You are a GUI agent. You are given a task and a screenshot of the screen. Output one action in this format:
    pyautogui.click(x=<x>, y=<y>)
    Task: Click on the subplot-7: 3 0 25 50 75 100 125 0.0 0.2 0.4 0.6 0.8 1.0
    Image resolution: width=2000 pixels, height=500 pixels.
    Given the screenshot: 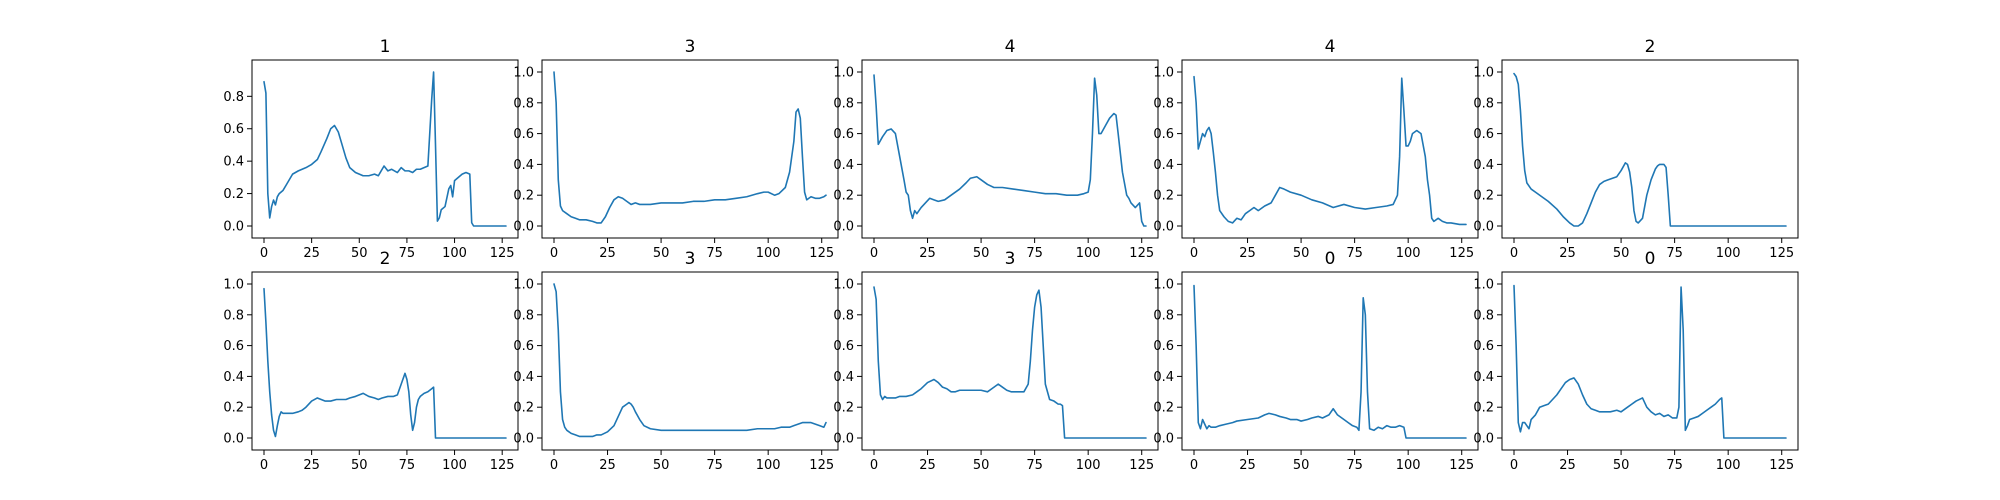 What is the action you would take?
    pyautogui.click(x=676, y=361)
    